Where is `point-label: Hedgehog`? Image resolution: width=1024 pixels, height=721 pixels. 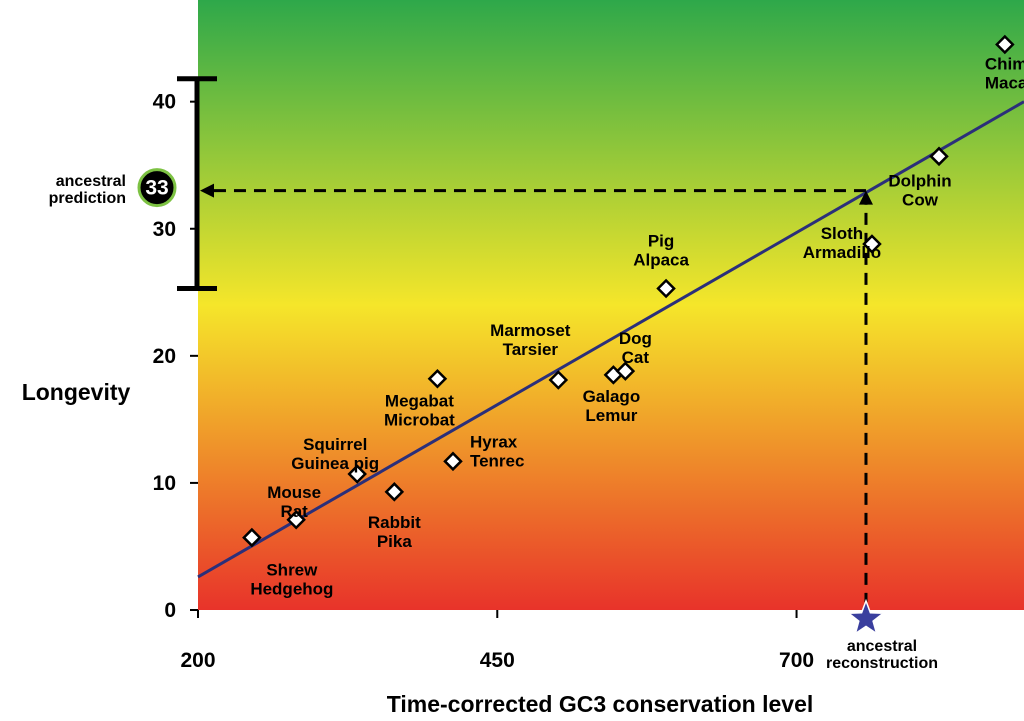 point-label: Hedgehog is located at coordinates (291, 589).